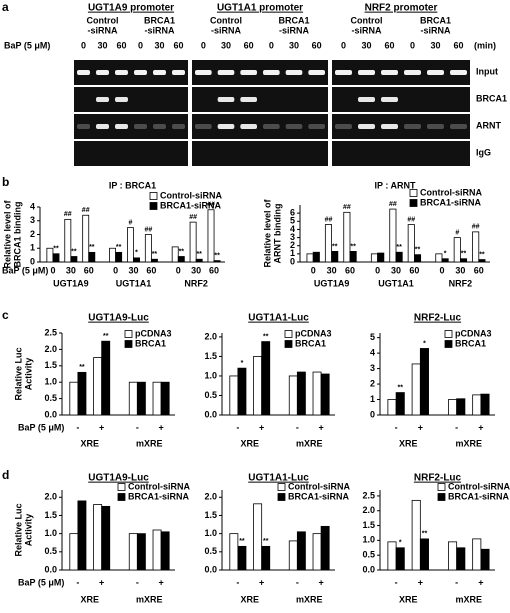 The height and width of the screenshot is (613, 510). What do you see at coordinates (210, 356) in the screenshot?
I see `y-tick-label: 1.5` at bounding box center [210, 356].